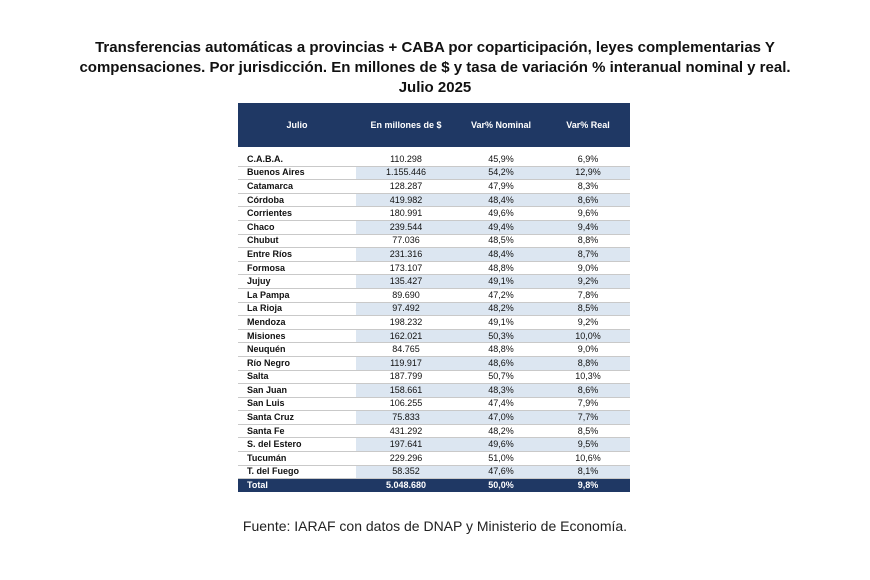 The width and height of the screenshot is (870, 580). I want to click on row-var-nominal: 50,7%, so click(501, 377).